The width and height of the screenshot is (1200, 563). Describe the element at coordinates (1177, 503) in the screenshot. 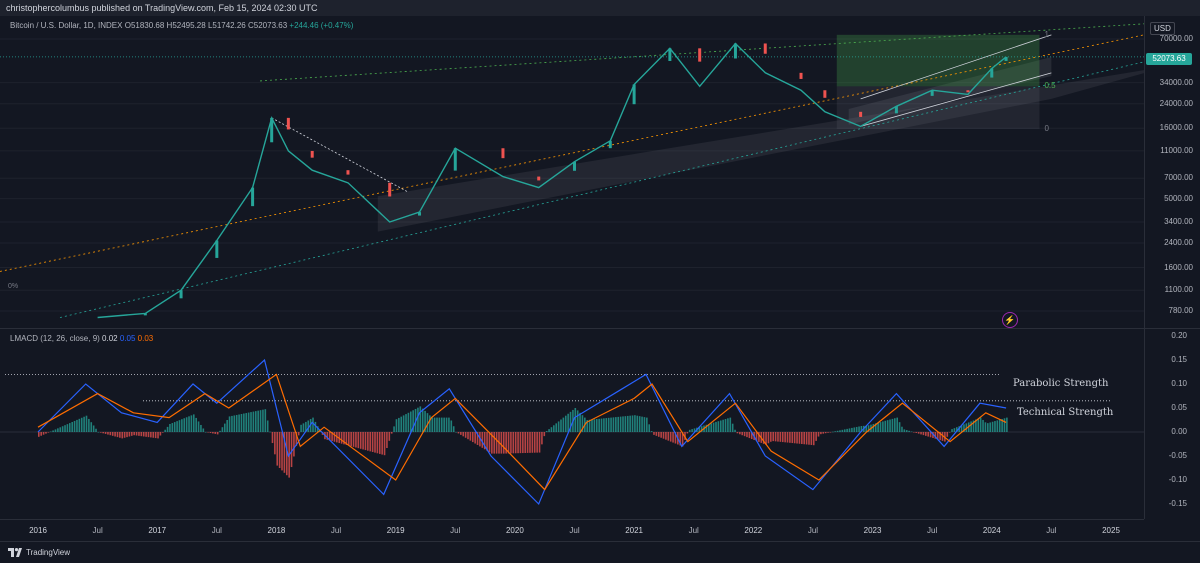

I see `macd-tick-label: -0.15` at that location.